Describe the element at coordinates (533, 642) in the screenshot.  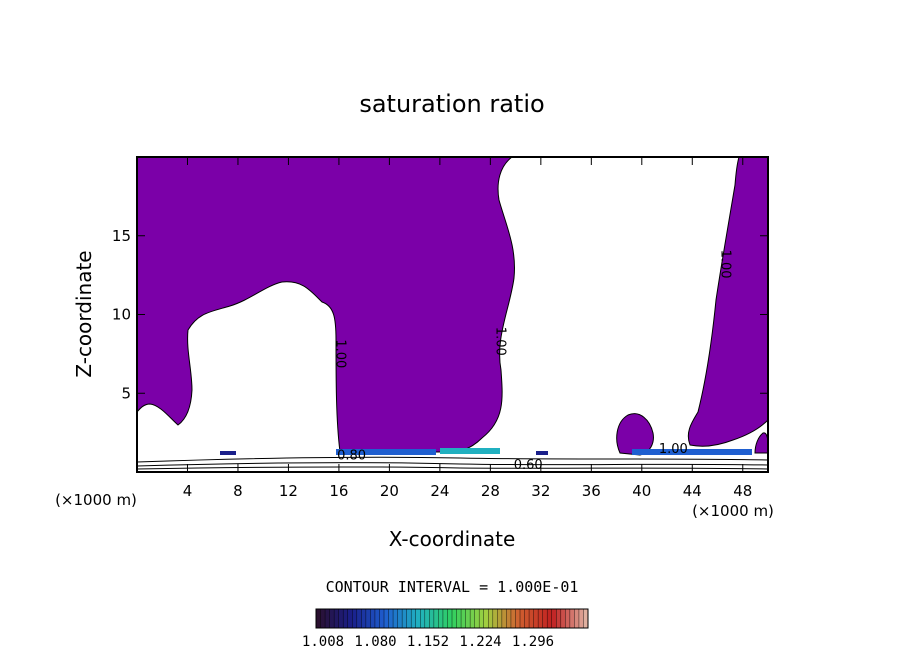
I see `colorbar-tick-label: 1.296` at that location.